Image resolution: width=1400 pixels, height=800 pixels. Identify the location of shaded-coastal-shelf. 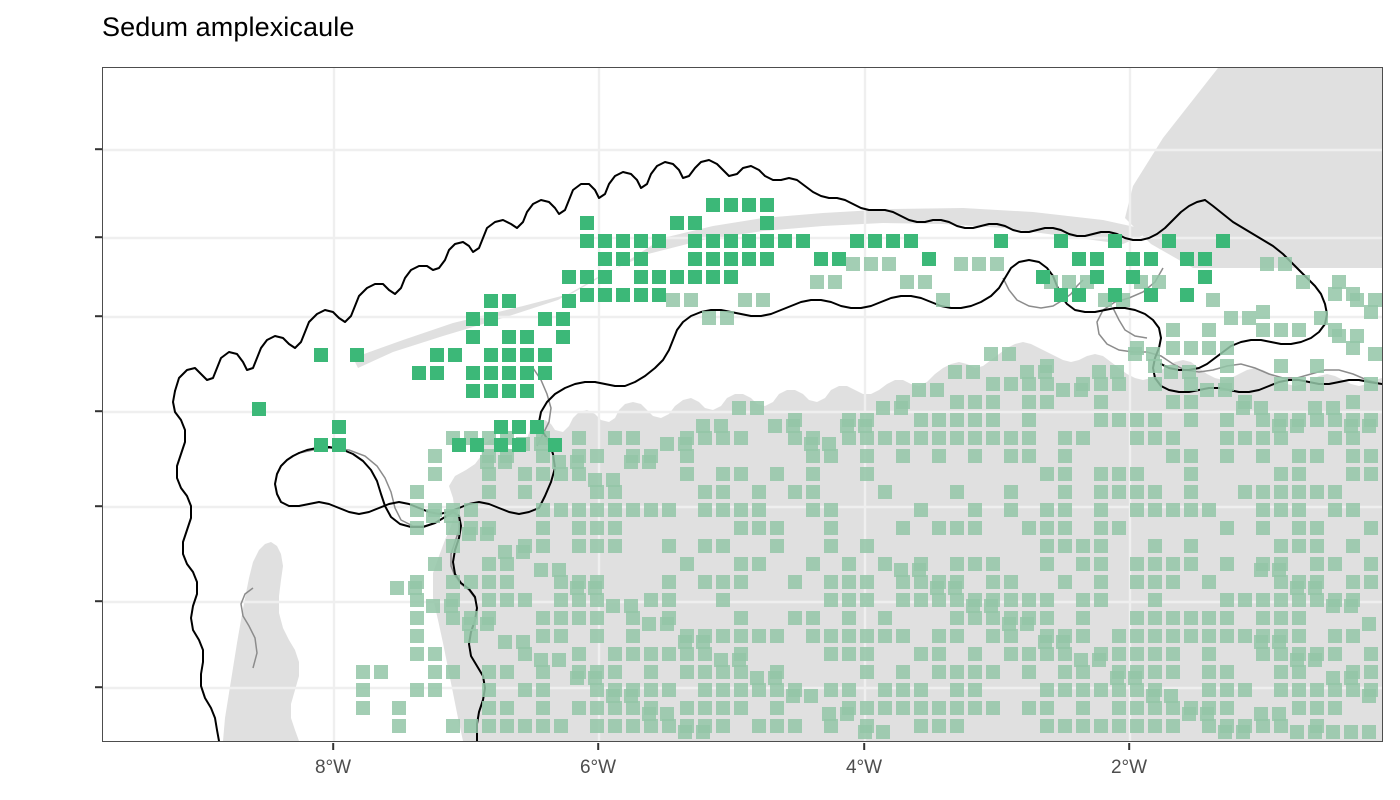
(753, 288).